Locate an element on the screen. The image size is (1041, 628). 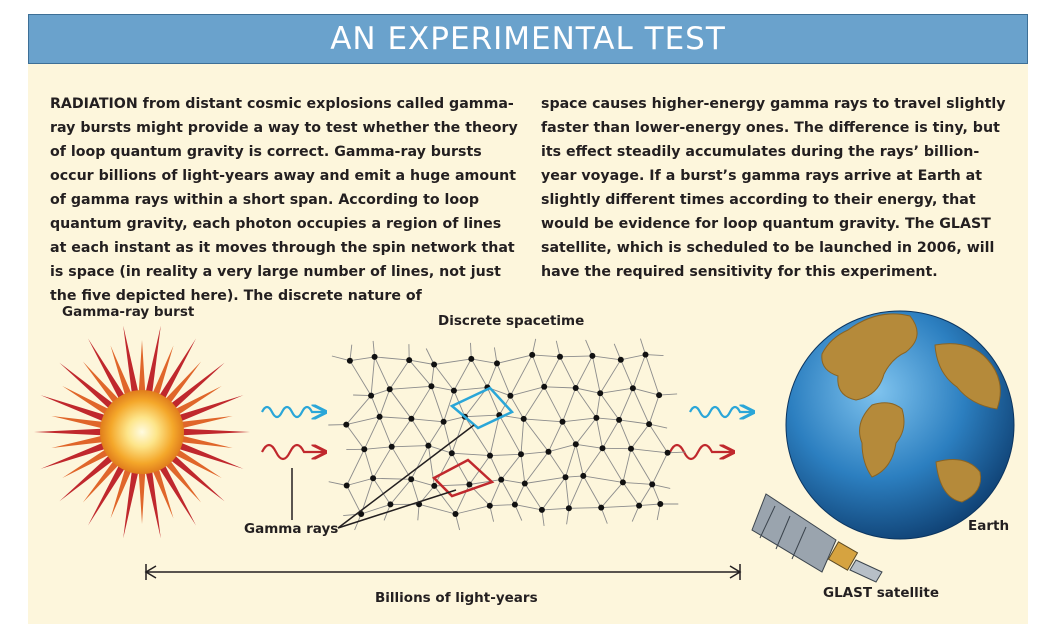
earth-outline is located at coordinates (900, 425).